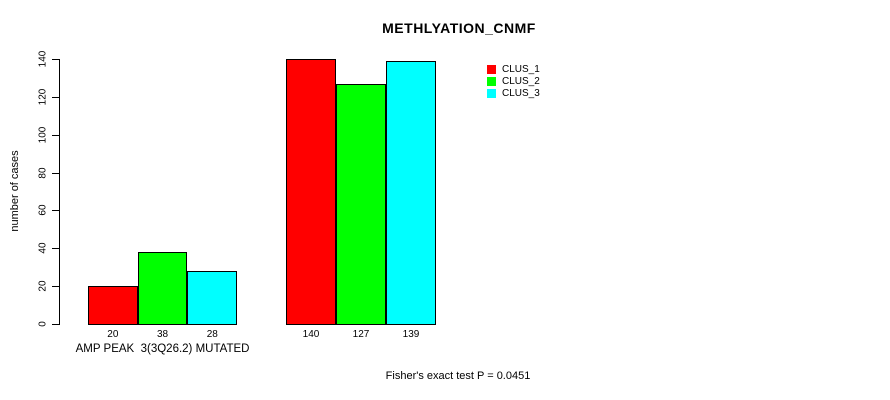 Image resolution: width=890 pixels, height=400 pixels. Describe the element at coordinates (43, 173) in the screenshot. I see `y-tick-label: 80` at that location.